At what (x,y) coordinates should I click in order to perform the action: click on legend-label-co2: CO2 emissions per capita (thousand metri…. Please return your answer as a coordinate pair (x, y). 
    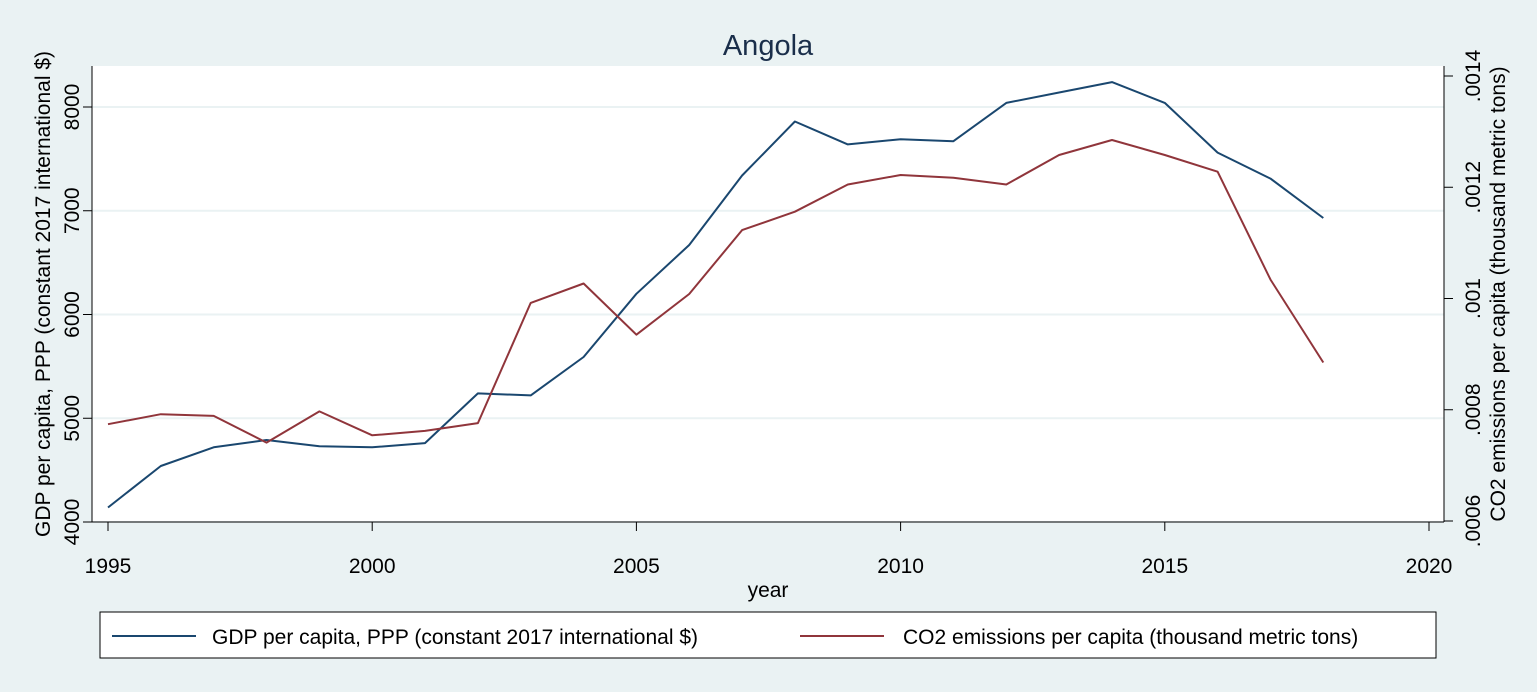
    Looking at the image, I should click on (1130, 637).